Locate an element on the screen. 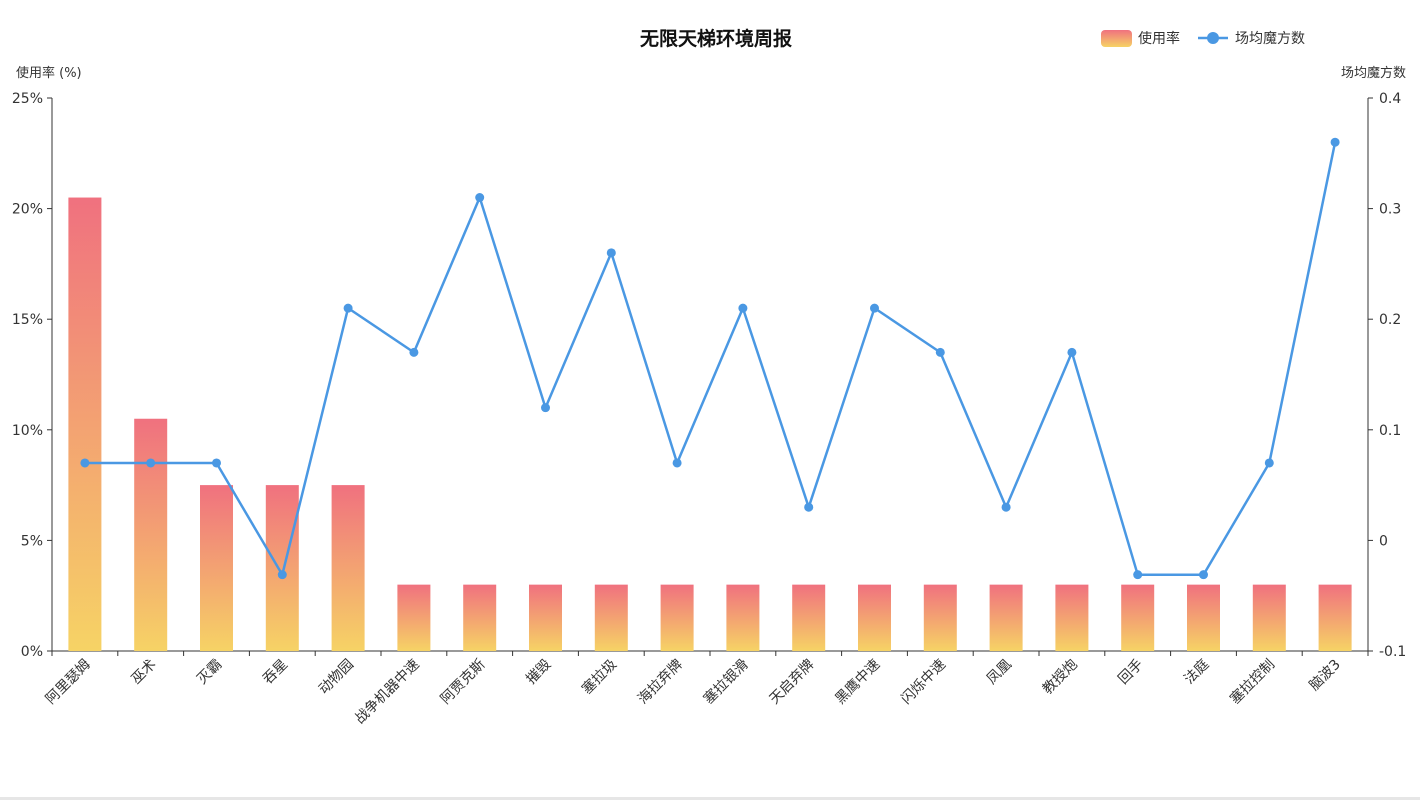 The image size is (1420, 800). legend: 使用率 场均魔方数 is located at coordinates (1203, 38).